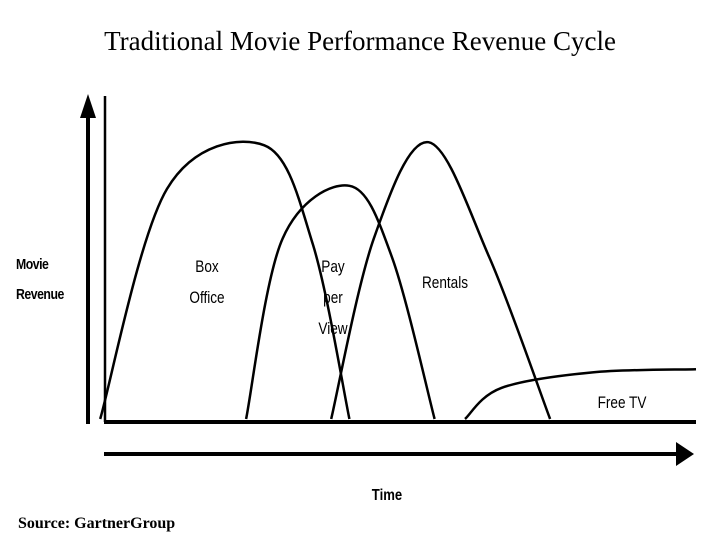 The height and width of the screenshot is (540, 720). I want to click on series-label-line: per, so click(333, 298).